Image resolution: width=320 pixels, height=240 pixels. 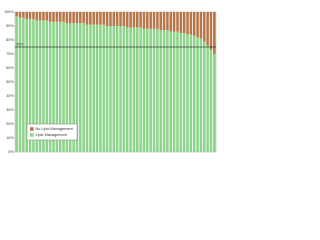 I want to click on y-tick-label: 100%, so click(x=9, y=12).